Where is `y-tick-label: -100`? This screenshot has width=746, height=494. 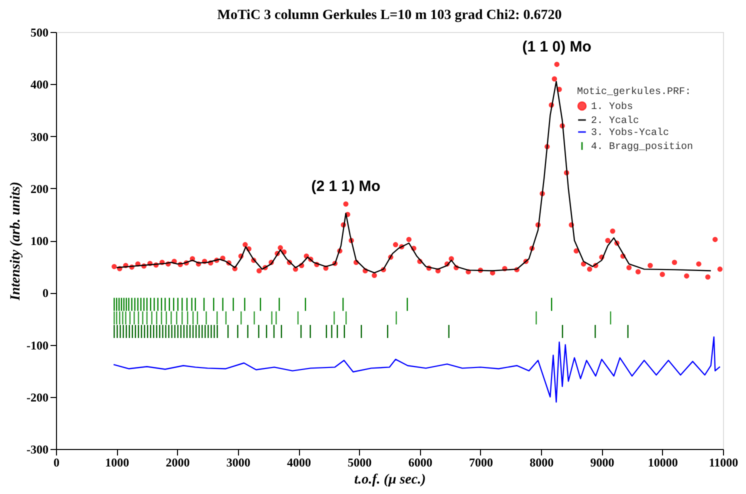
y-tick-label: -100 is located at coordinates (37, 345).